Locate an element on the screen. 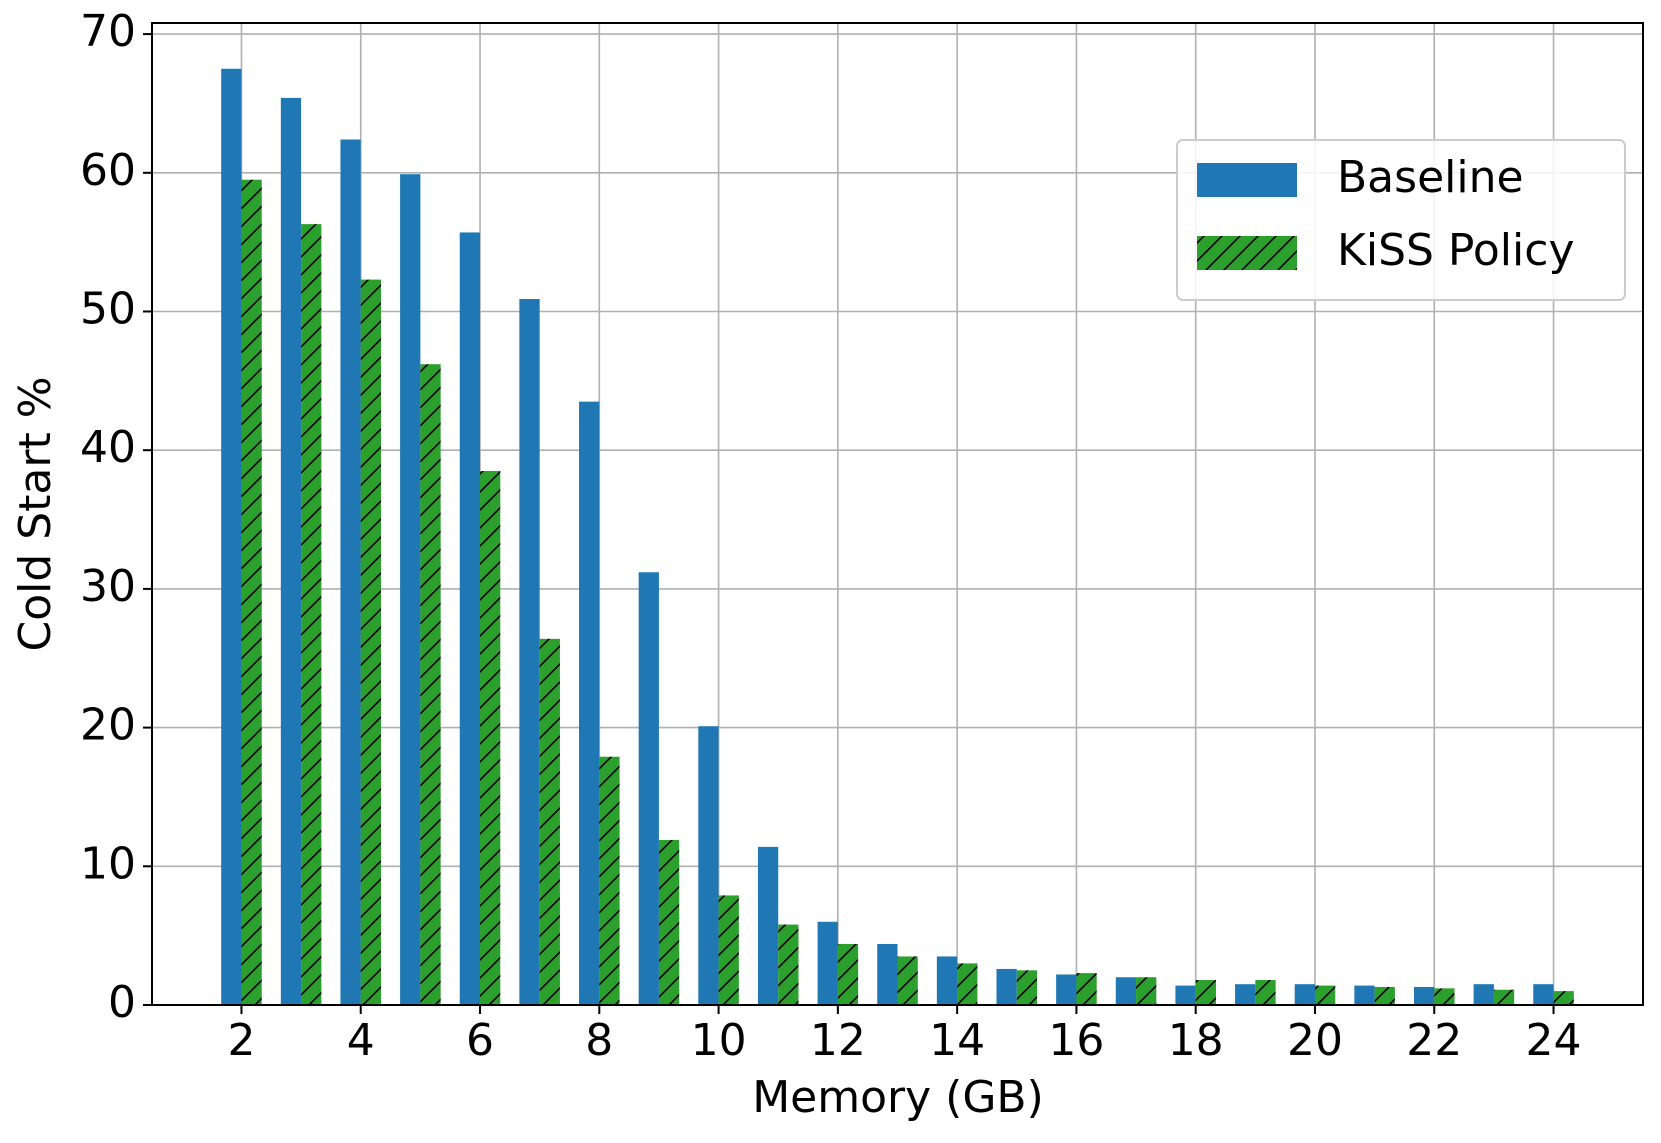  y-axis-label: Cold Start % is located at coordinates (35, 513).